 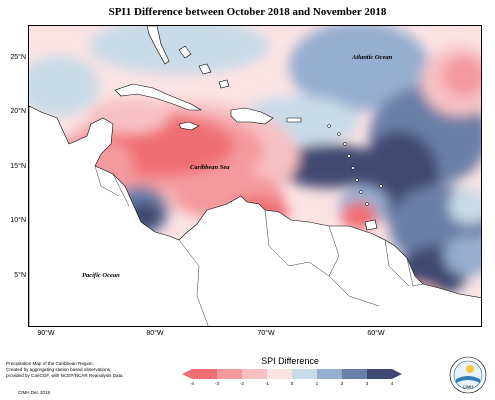 What do you see at coordinates (468, 375) in the screenshot?
I see `cimh-logo: CIMH` at bounding box center [468, 375].